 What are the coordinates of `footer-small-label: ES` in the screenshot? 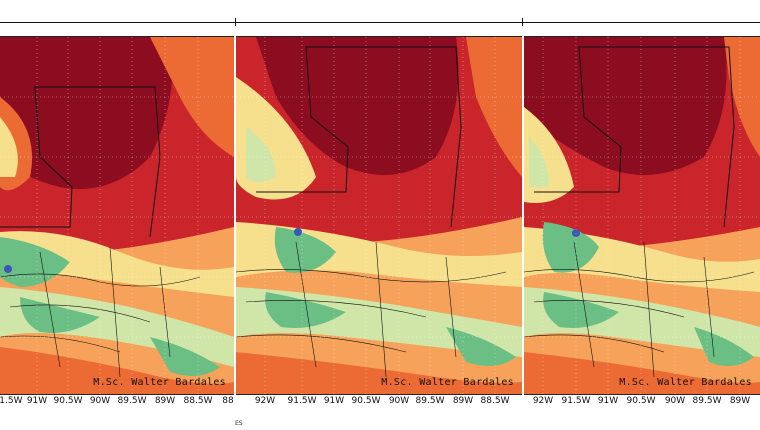 It's located at (239, 423).